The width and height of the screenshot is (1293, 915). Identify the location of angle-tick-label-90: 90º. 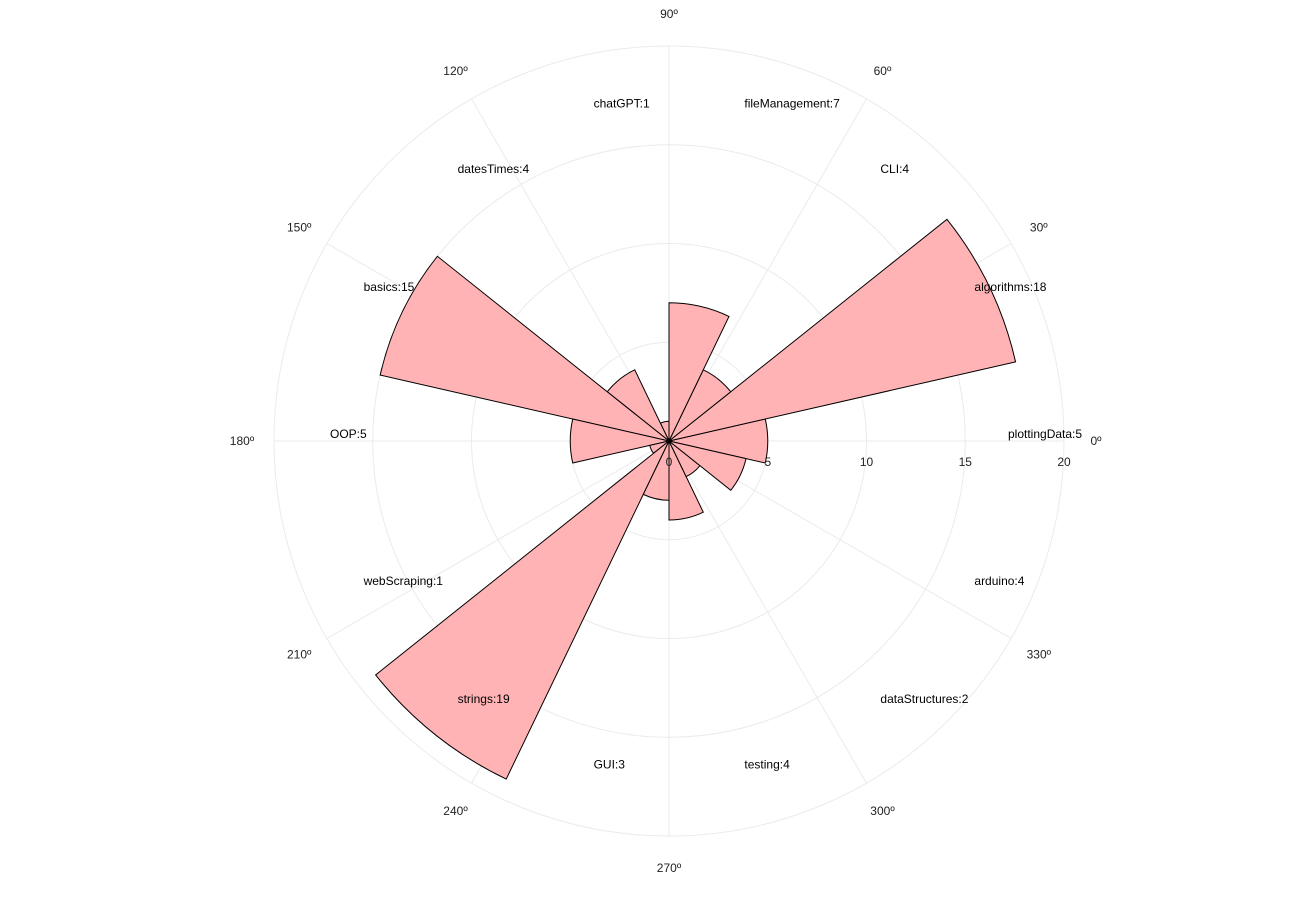
(669, 14).